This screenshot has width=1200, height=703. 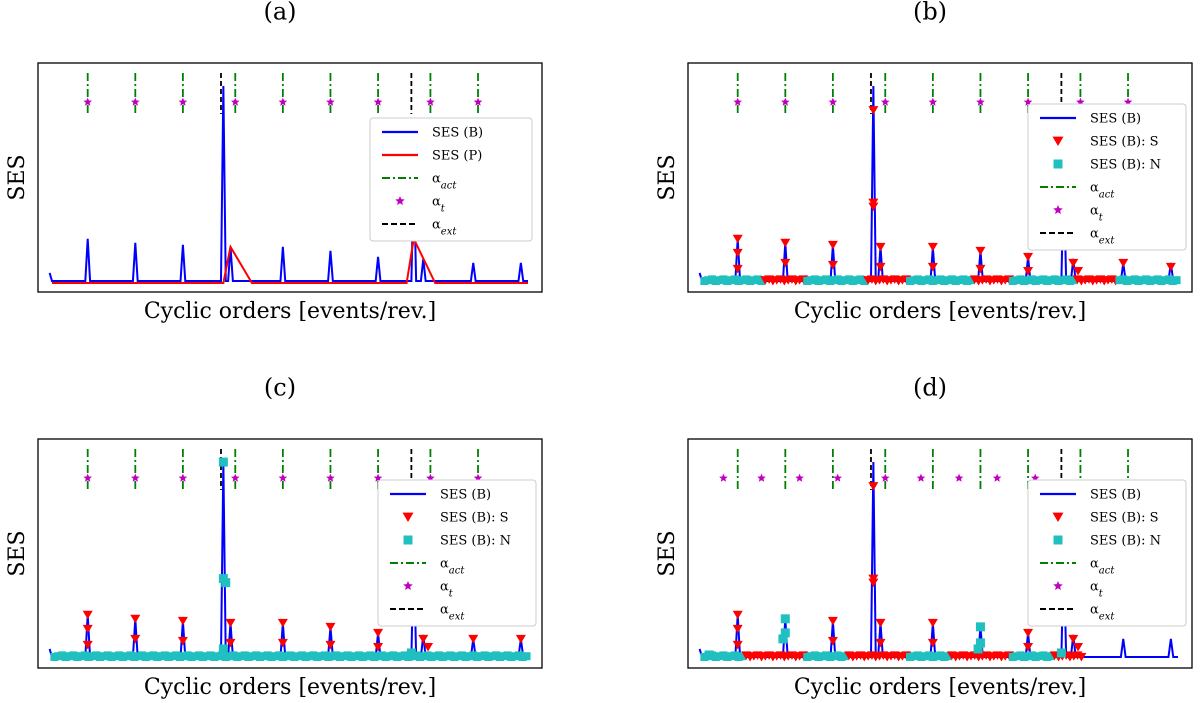 What do you see at coordinates (457, 156) in the screenshot?
I see `legend-label: SES (P)` at bounding box center [457, 156].